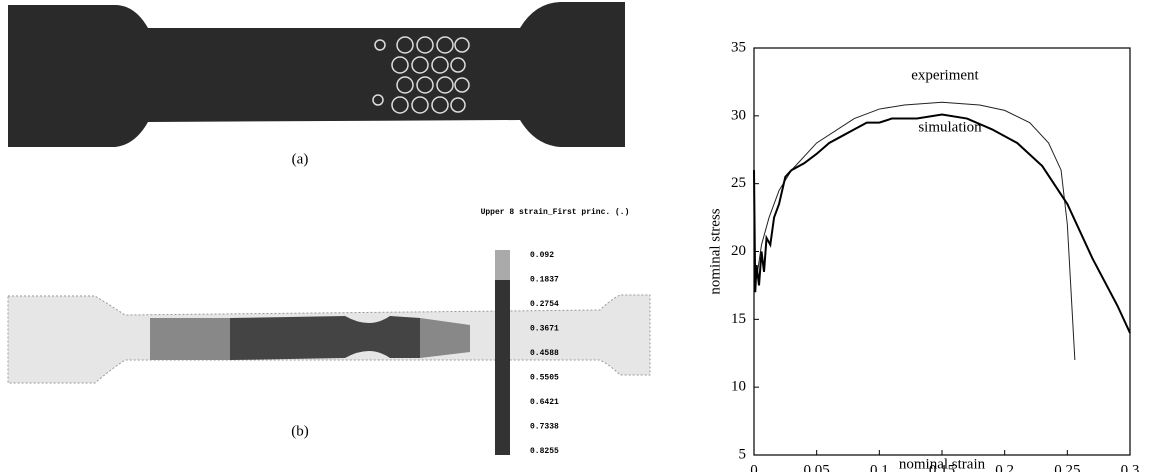 The height and width of the screenshot is (472, 1158). I want to click on colorbar-label: 0.8255, so click(544, 451).